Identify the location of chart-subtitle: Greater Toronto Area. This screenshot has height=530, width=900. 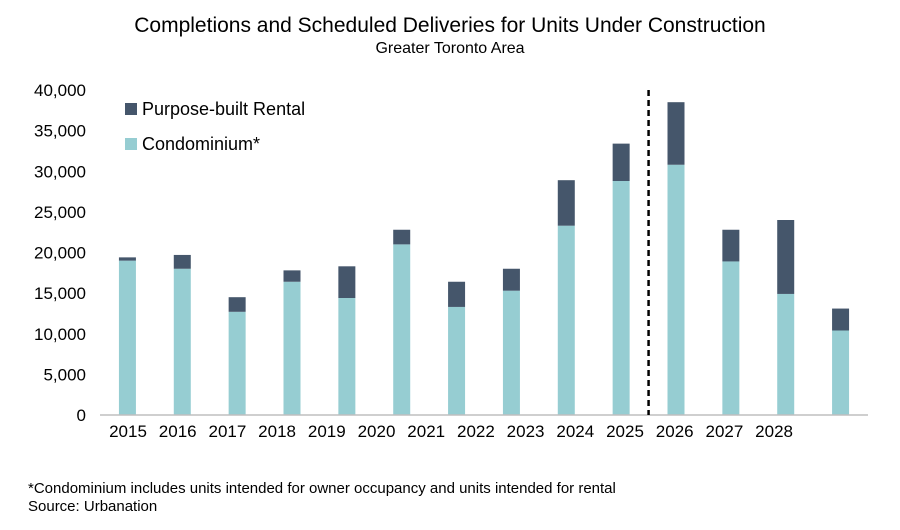
(450, 48).